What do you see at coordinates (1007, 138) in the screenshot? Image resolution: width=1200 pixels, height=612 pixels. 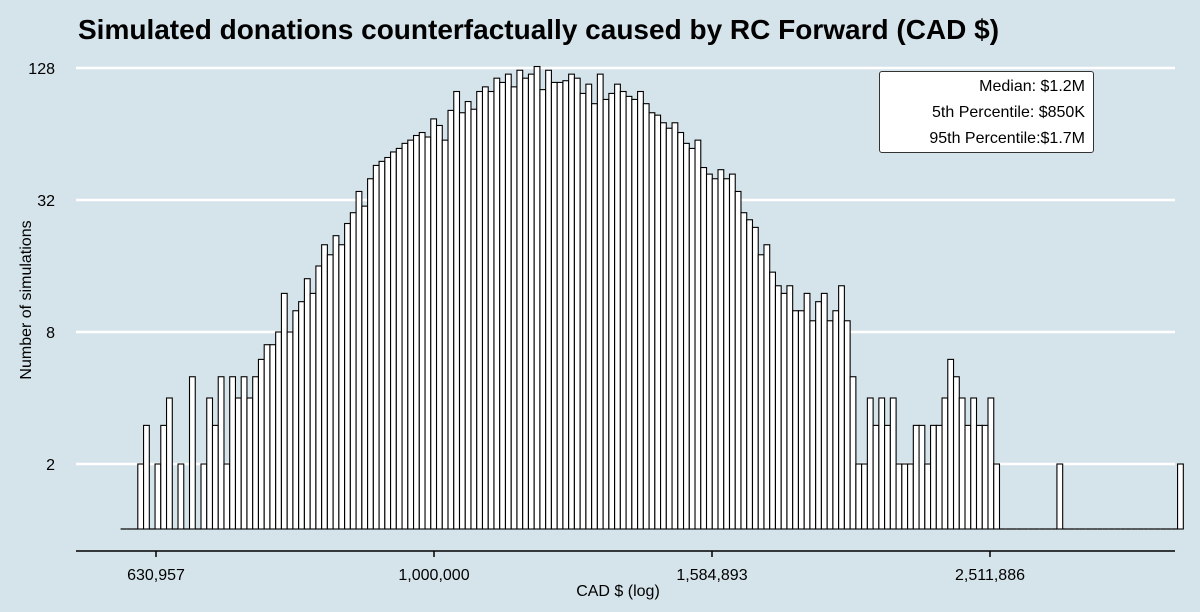 I see `p95-label: 95th Percentile:$1.7M` at bounding box center [1007, 138].